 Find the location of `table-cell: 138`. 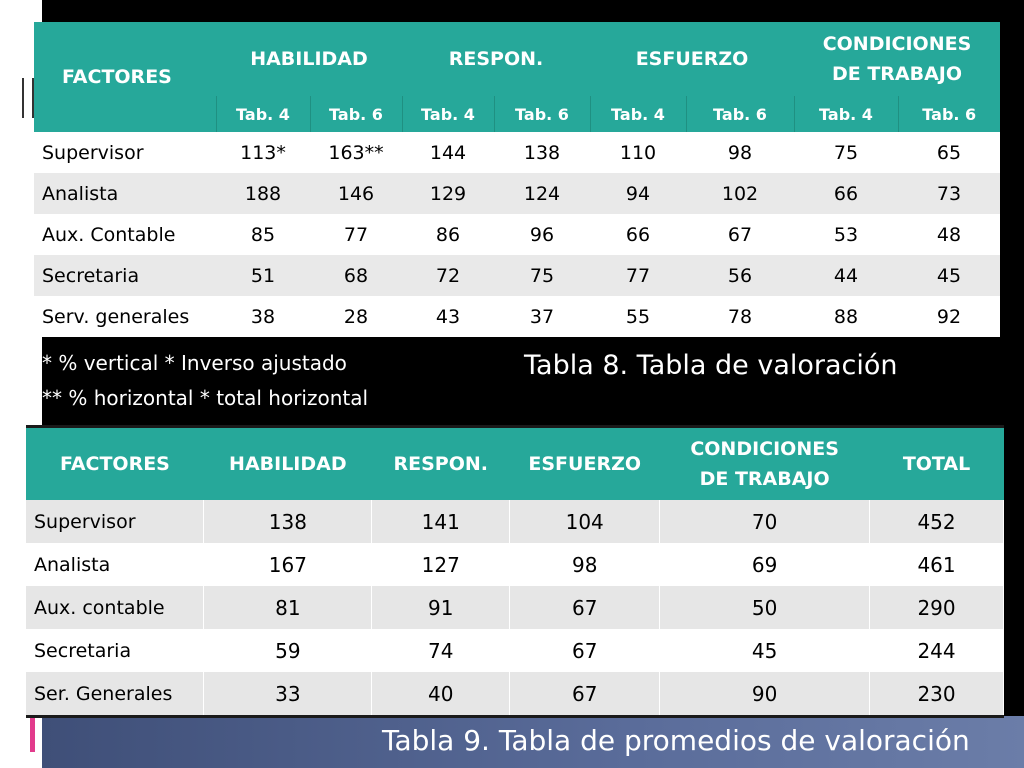

table-cell: 138 is located at coordinates (288, 521).